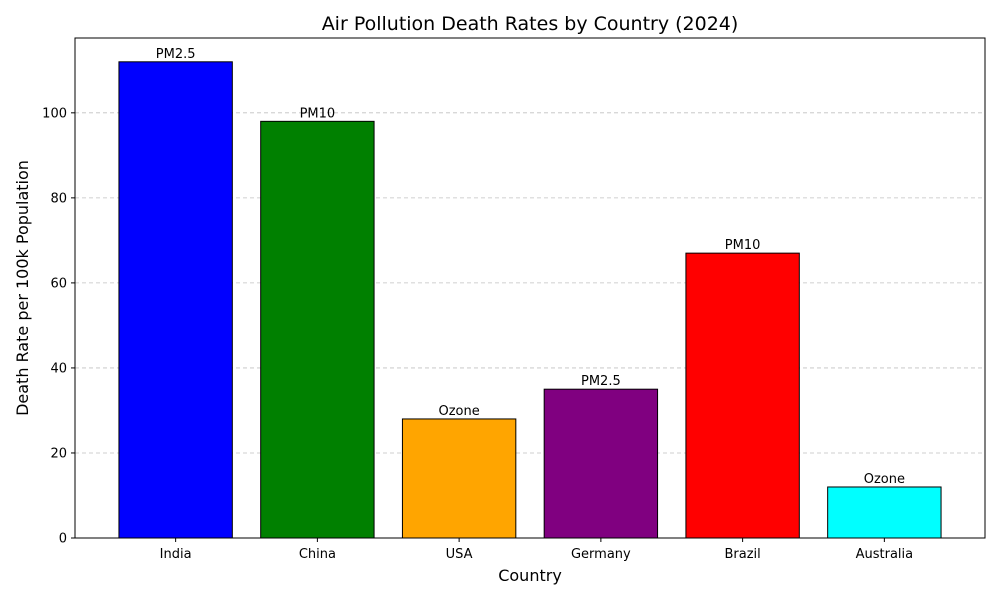 The height and width of the screenshot is (600, 1000). Describe the element at coordinates (536, 550) in the screenshot. I see `x-axis-ticks: India China USA Germany Brazil Australia` at that location.